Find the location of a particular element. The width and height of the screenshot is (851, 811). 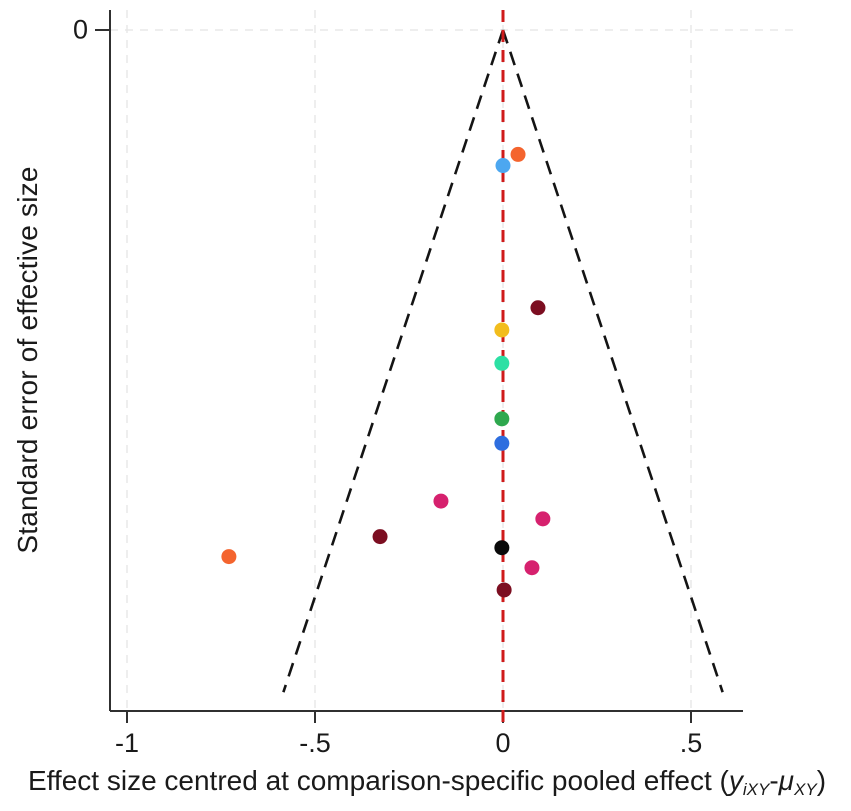

x-tick-label: -1 is located at coordinates (127, 743).